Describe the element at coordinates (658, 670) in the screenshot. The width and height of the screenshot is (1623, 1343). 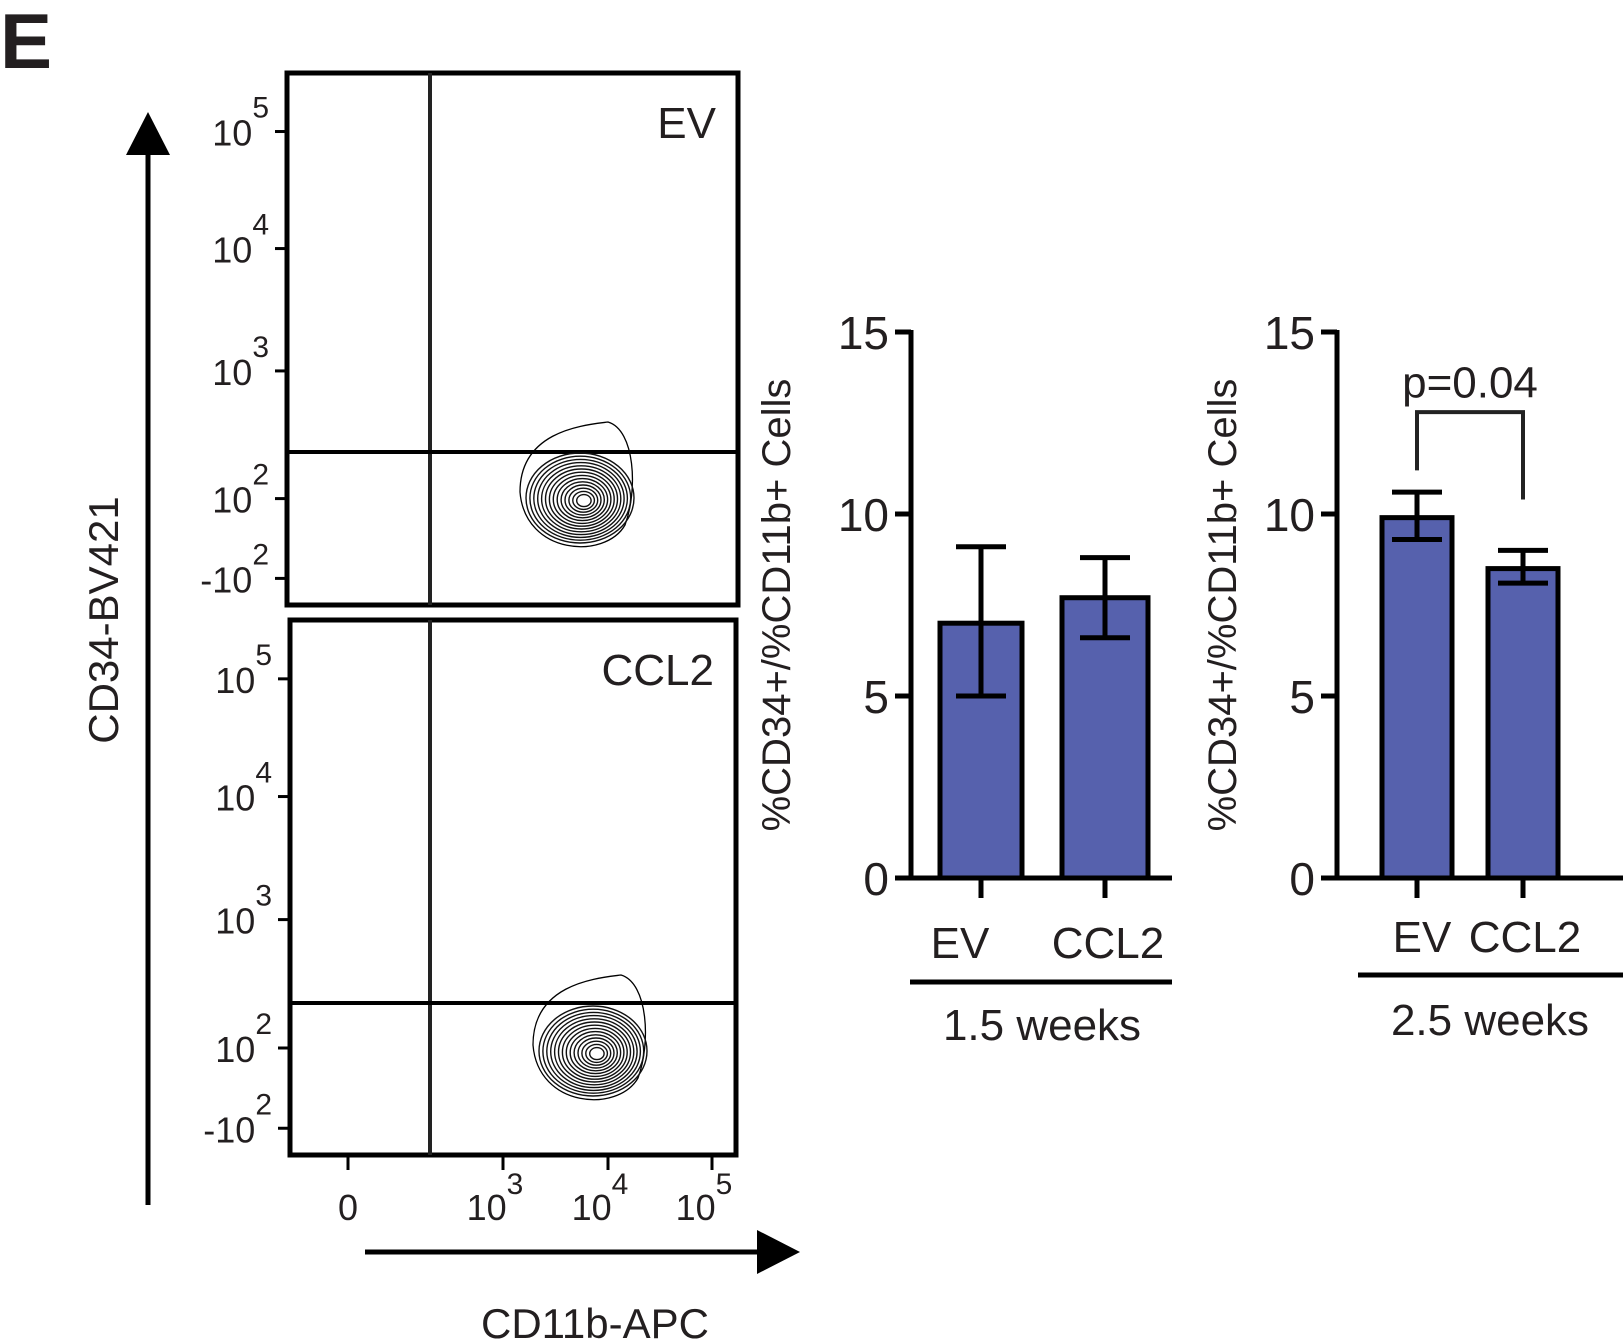
I see `panel-title: CCL2` at that location.